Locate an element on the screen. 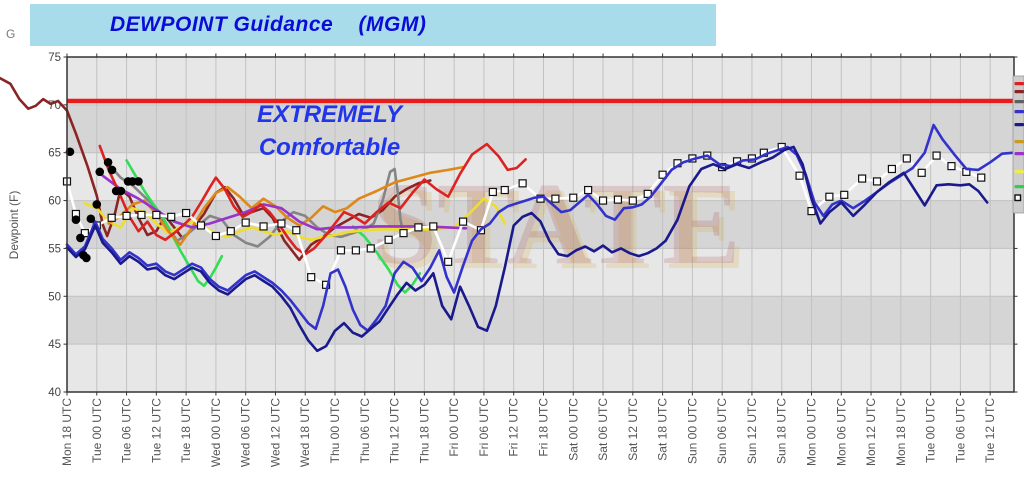 Image resolution: width=1024 pixels, height=498 pixels. x-tick-label: Mon 12 UTC is located at coordinates (871, 432).